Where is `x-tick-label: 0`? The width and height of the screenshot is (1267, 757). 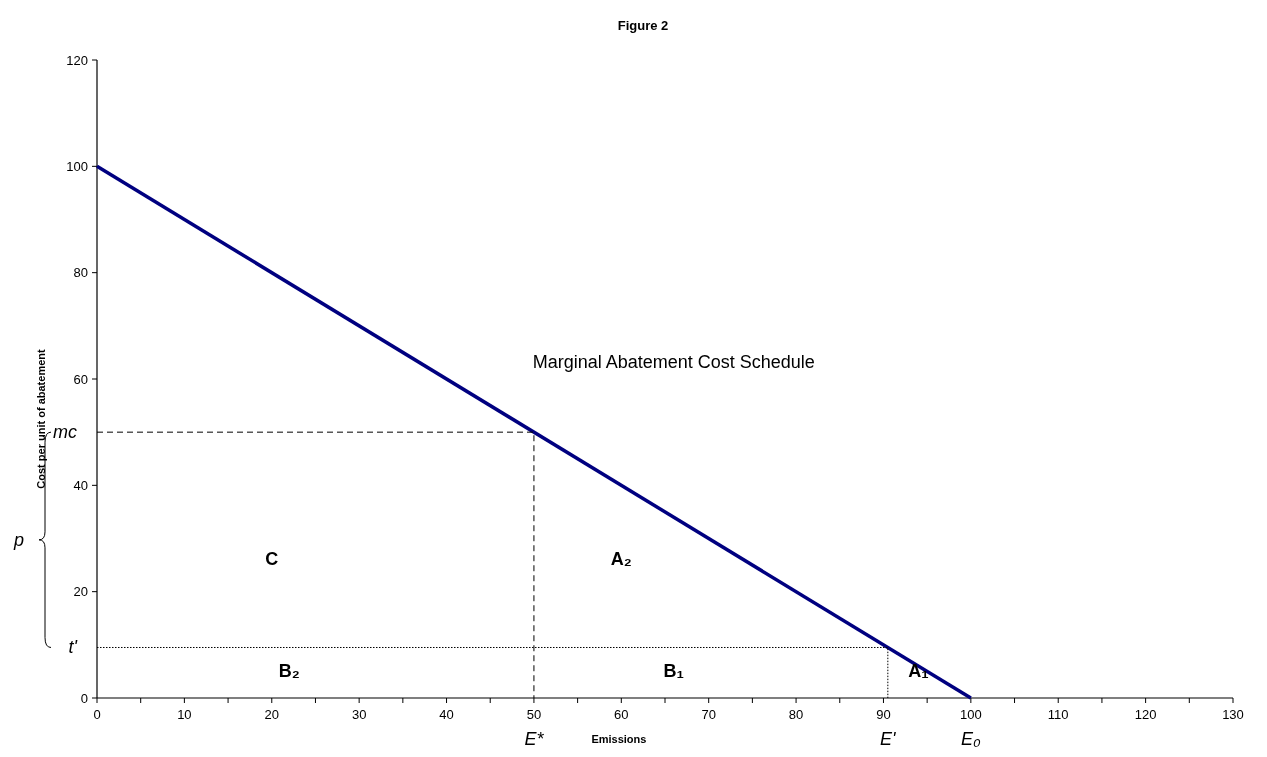 x-tick-label: 0 is located at coordinates (97, 714).